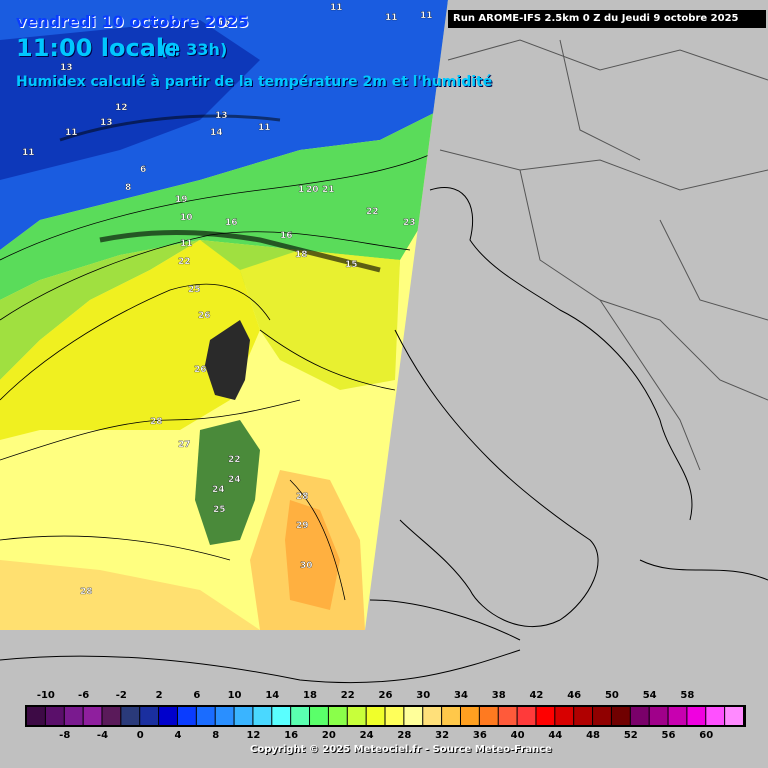 The height and width of the screenshot is (768, 768). I want to click on value-label: 29, so click(302, 526).